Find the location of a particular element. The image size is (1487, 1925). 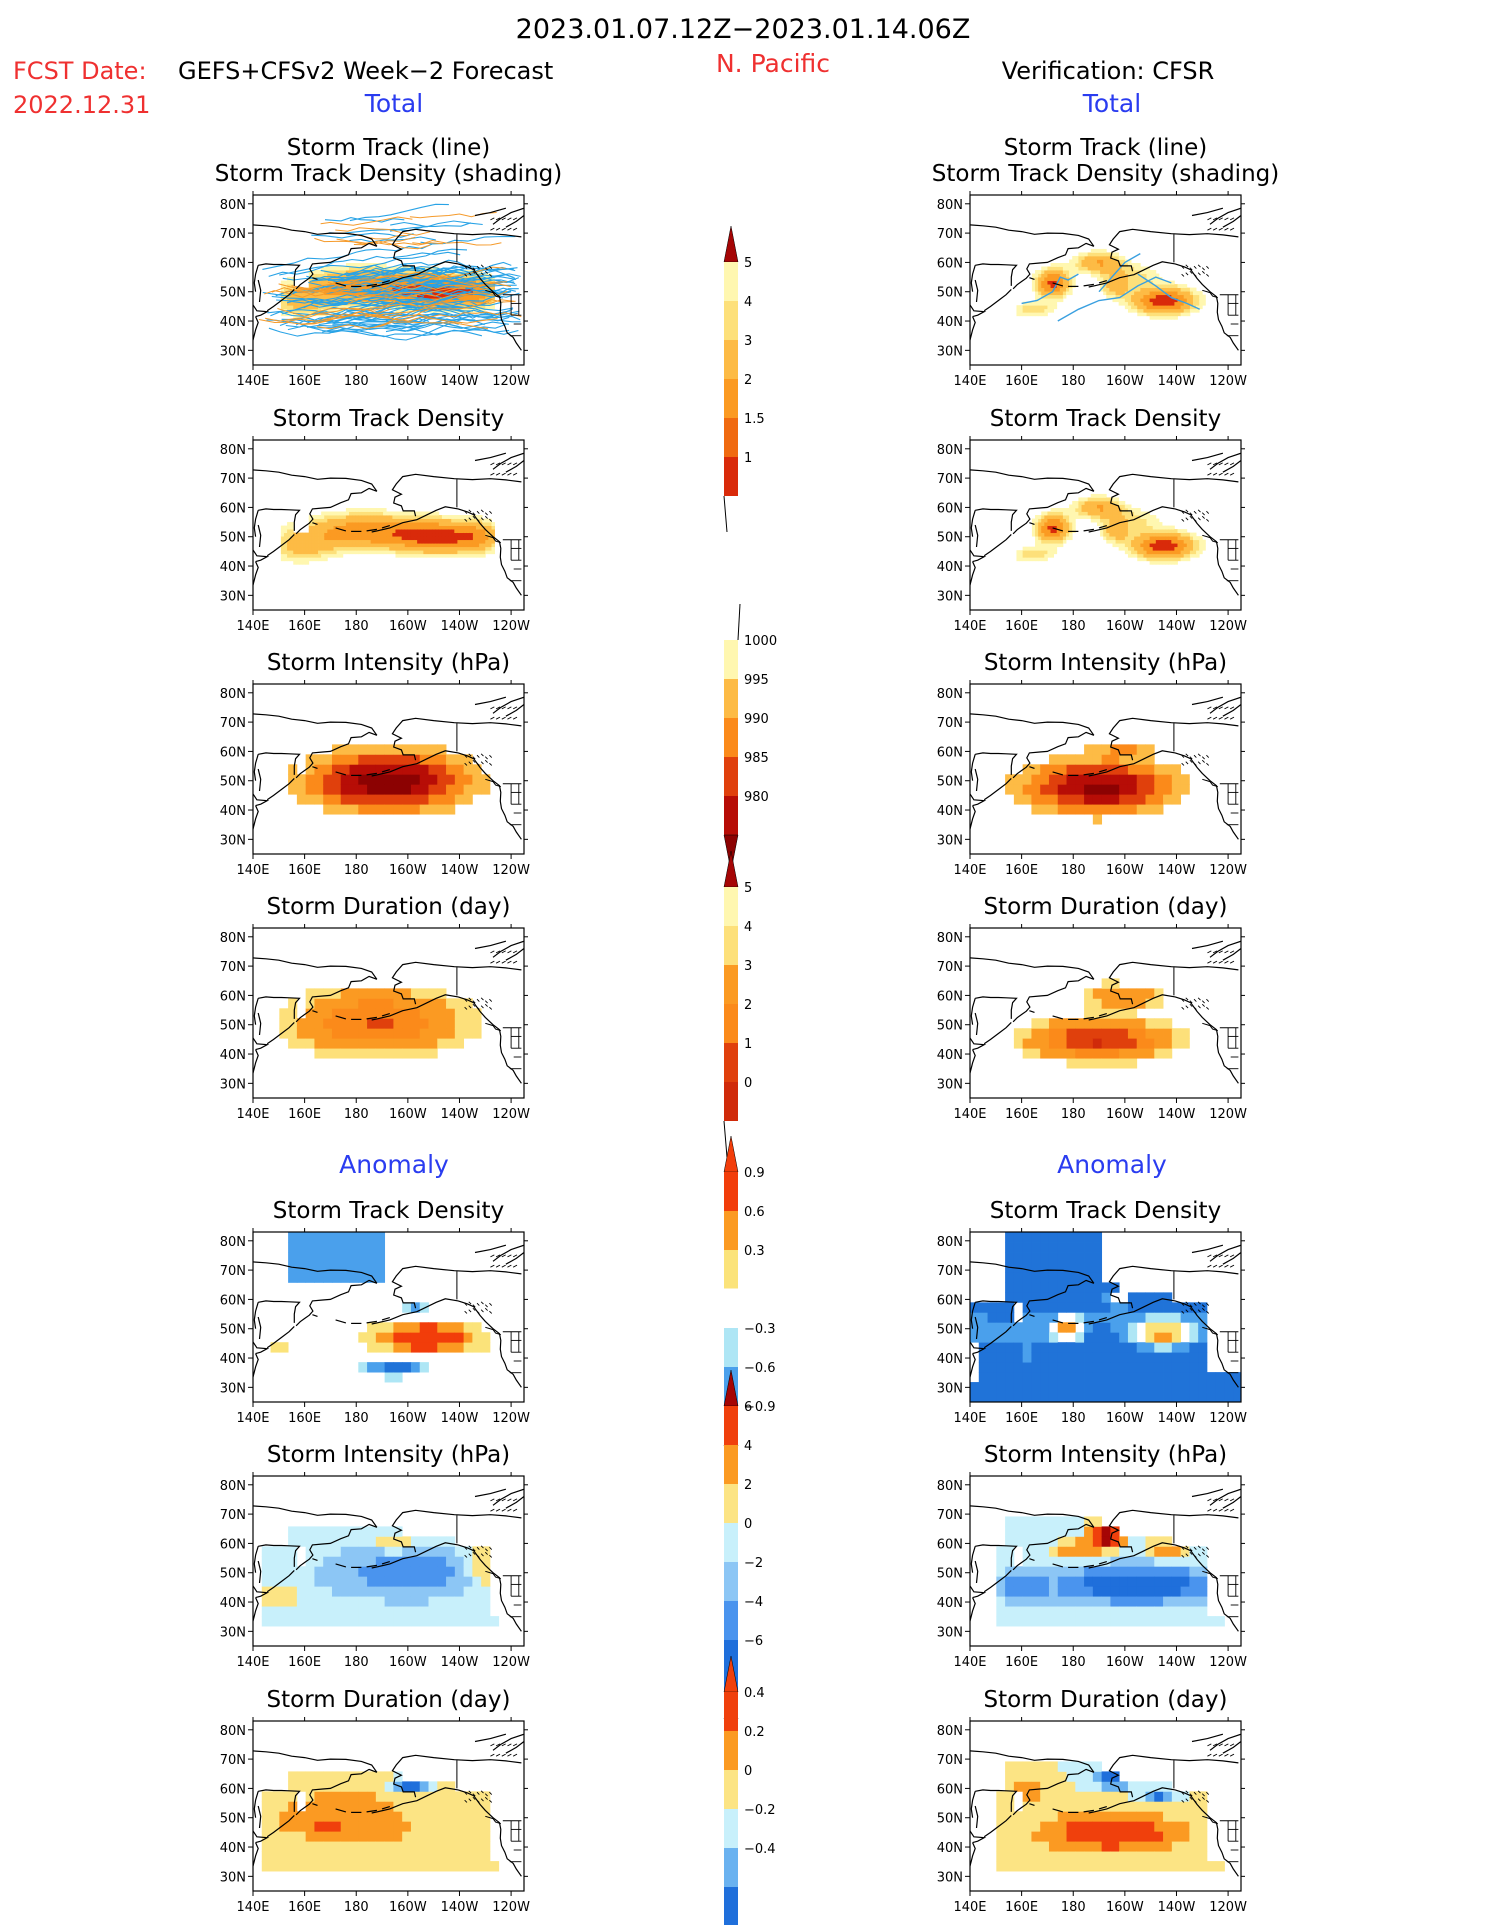

va_int-grid is located at coordinates (1110, 1571).